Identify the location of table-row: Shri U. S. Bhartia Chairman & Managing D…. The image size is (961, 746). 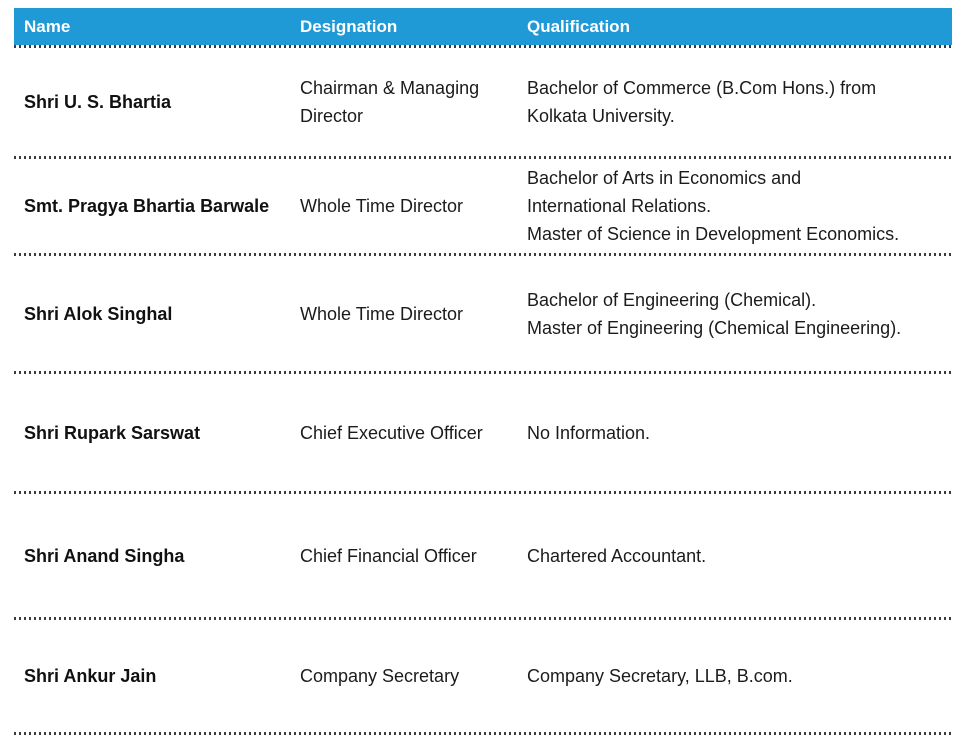
(483, 102).